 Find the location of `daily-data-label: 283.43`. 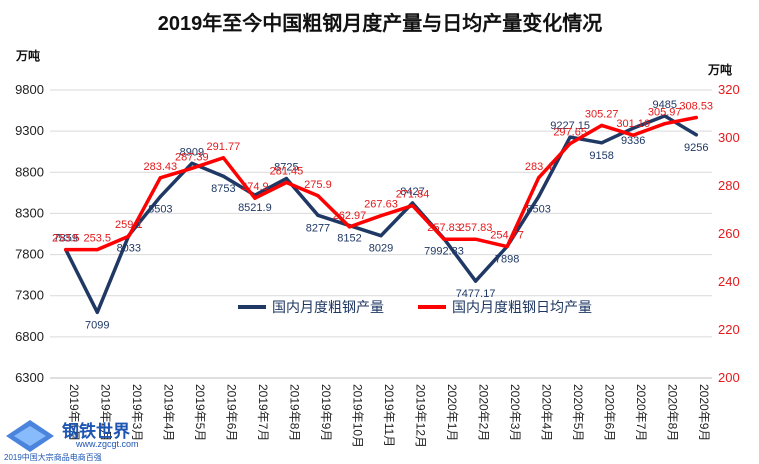

daily-data-label: 283.43 is located at coordinates (161, 167).